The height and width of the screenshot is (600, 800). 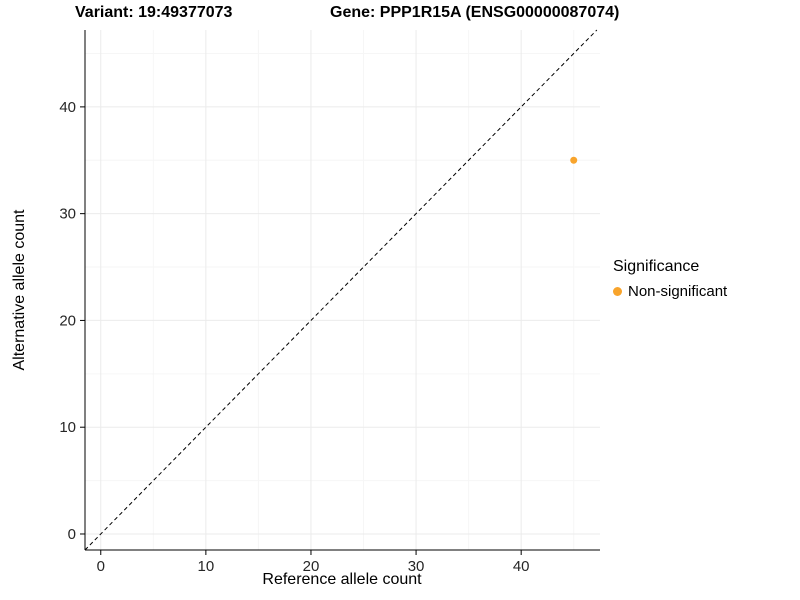 What do you see at coordinates (656, 266) in the screenshot?
I see `legend-title: Significance` at bounding box center [656, 266].